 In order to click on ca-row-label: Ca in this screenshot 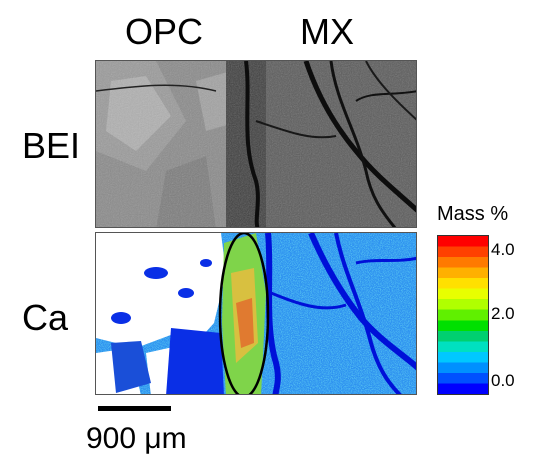, I will do `click(45, 317)`.